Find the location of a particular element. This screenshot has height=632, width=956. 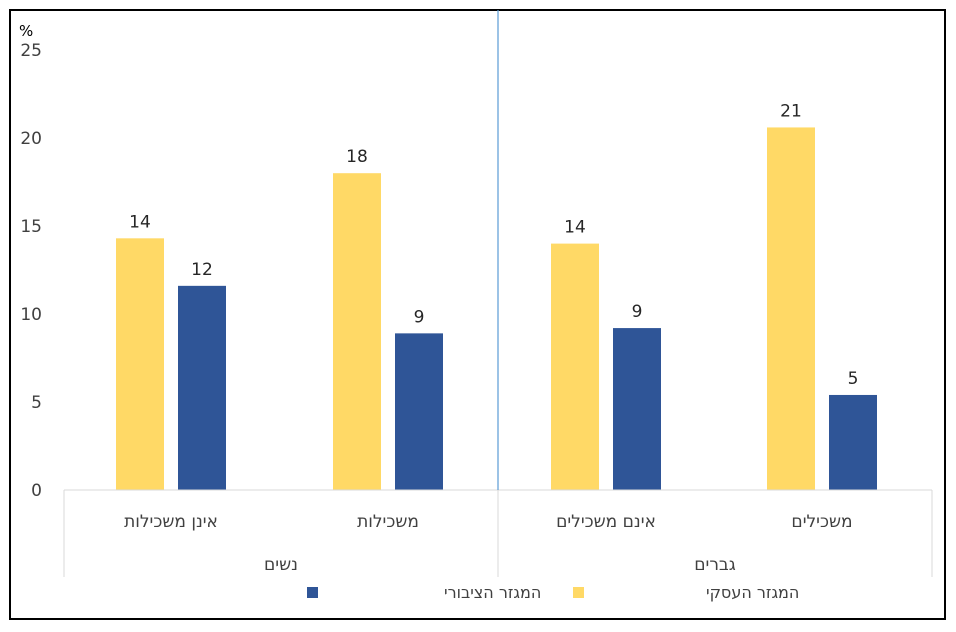

data-label: 5 is located at coordinates (853, 379).